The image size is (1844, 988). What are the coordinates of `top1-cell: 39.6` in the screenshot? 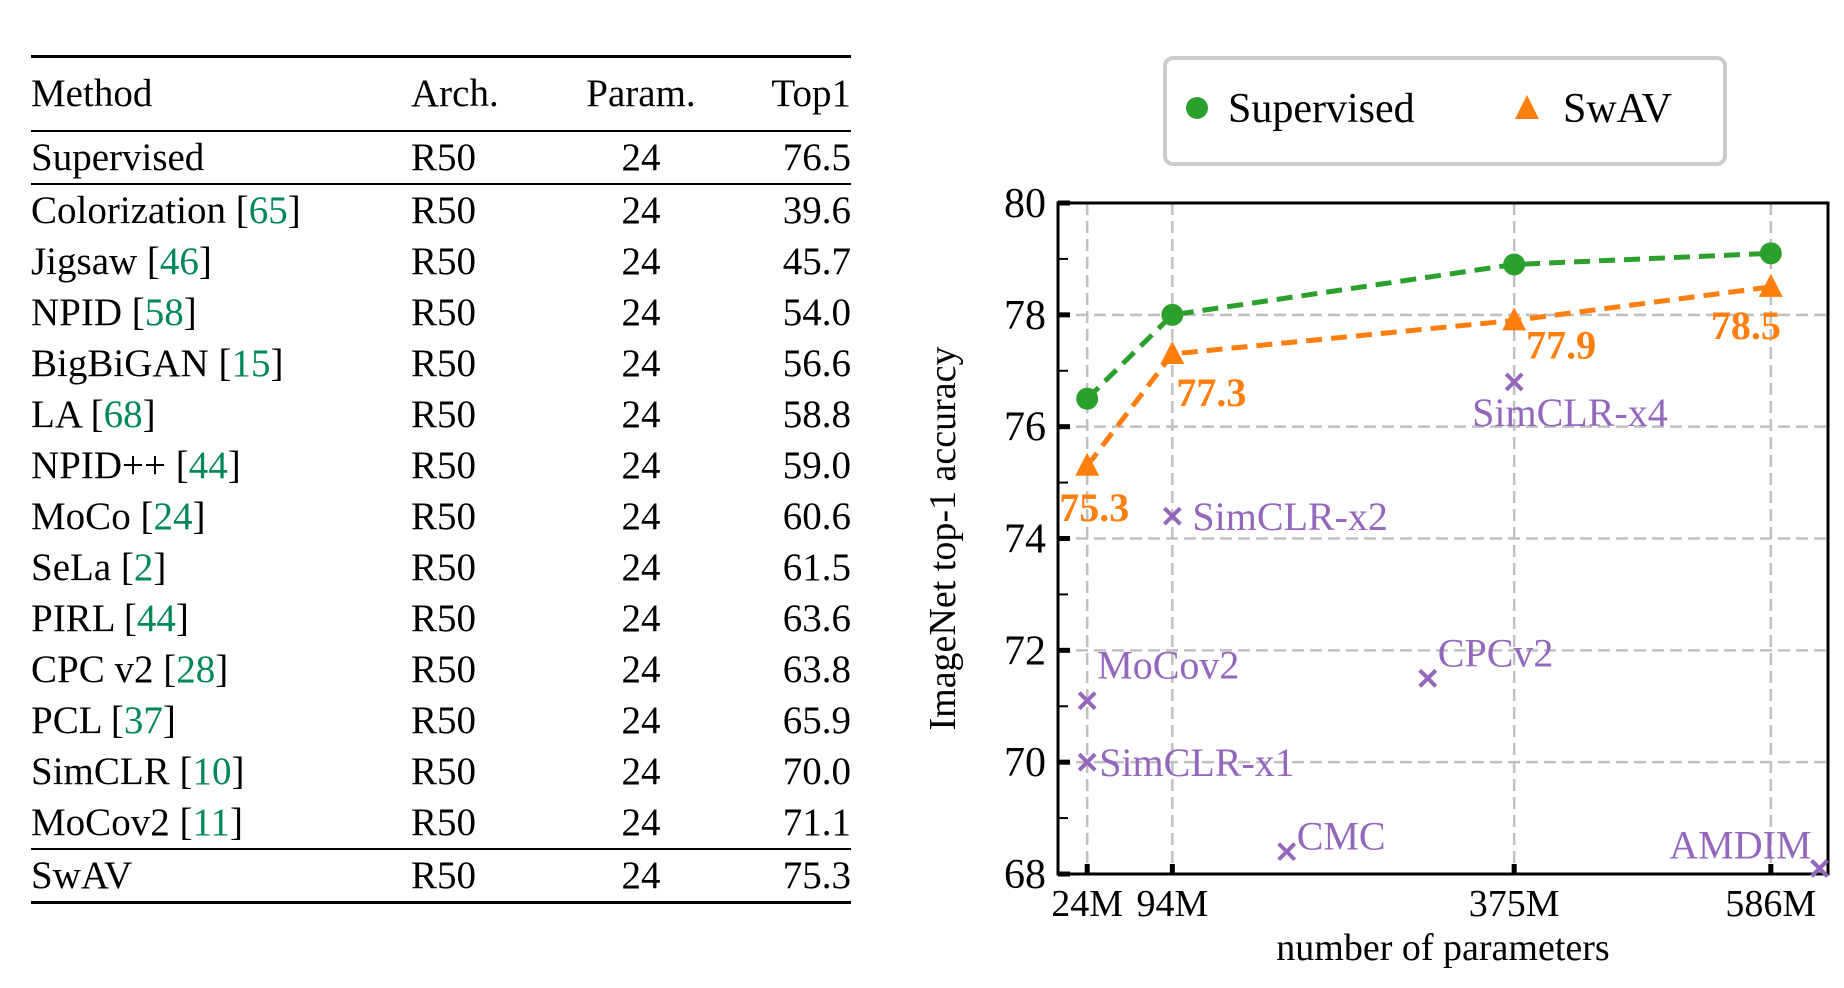 It's located at (816, 210).